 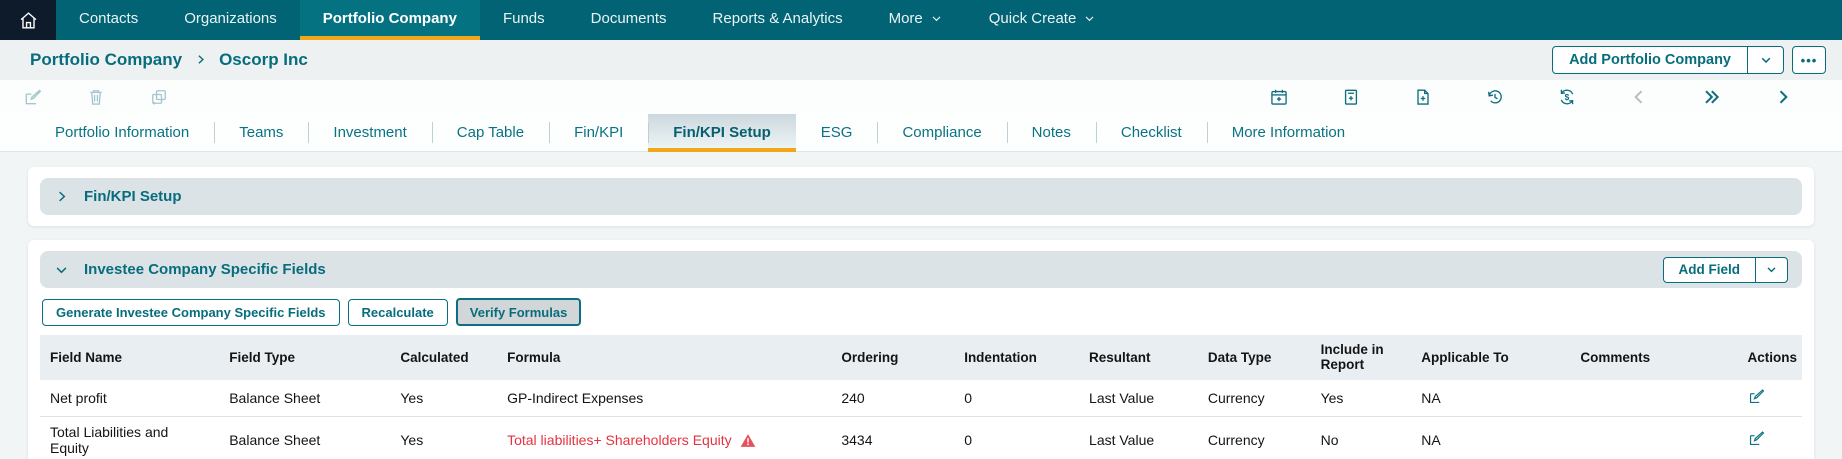 I want to click on cell-include-in-report: Yes, so click(x=1361, y=398).